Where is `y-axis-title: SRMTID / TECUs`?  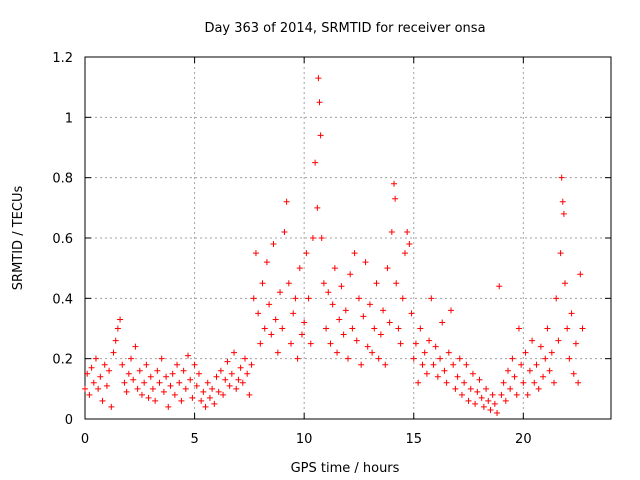 y-axis-title: SRMTID / TECUs is located at coordinates (18, 238).